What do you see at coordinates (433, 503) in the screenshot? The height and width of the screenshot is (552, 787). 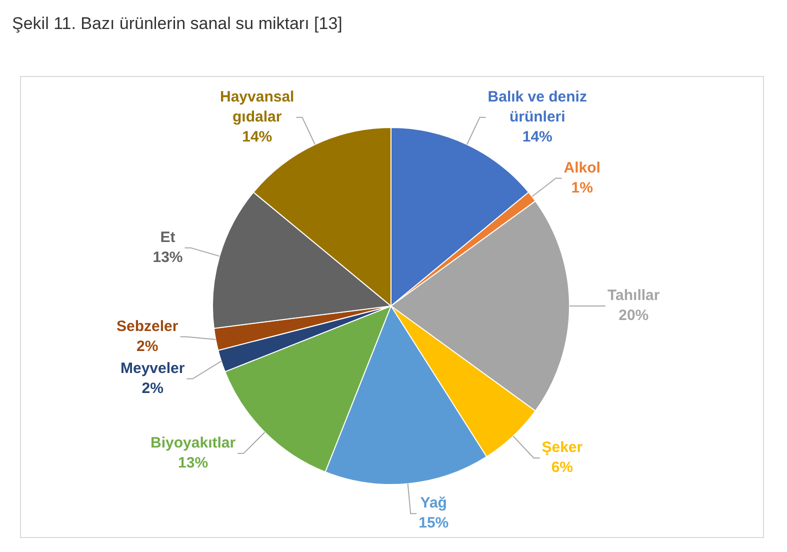 I see `slice-label: Yağ` at bounding box center [433, 503].